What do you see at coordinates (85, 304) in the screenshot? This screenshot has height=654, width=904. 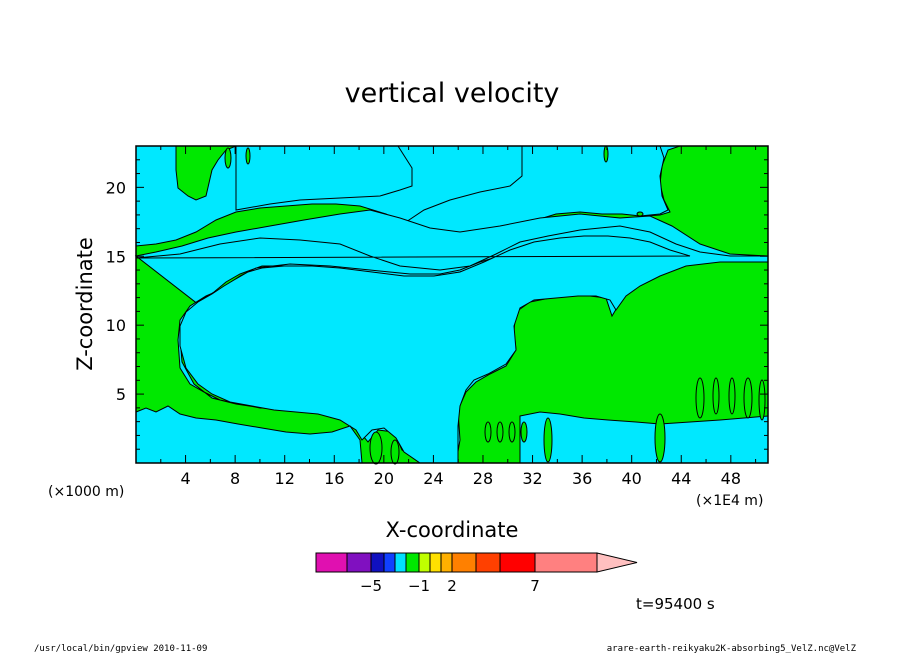 I see `y-axis-label: Z-coordinate` at bounding box center [85, 304].